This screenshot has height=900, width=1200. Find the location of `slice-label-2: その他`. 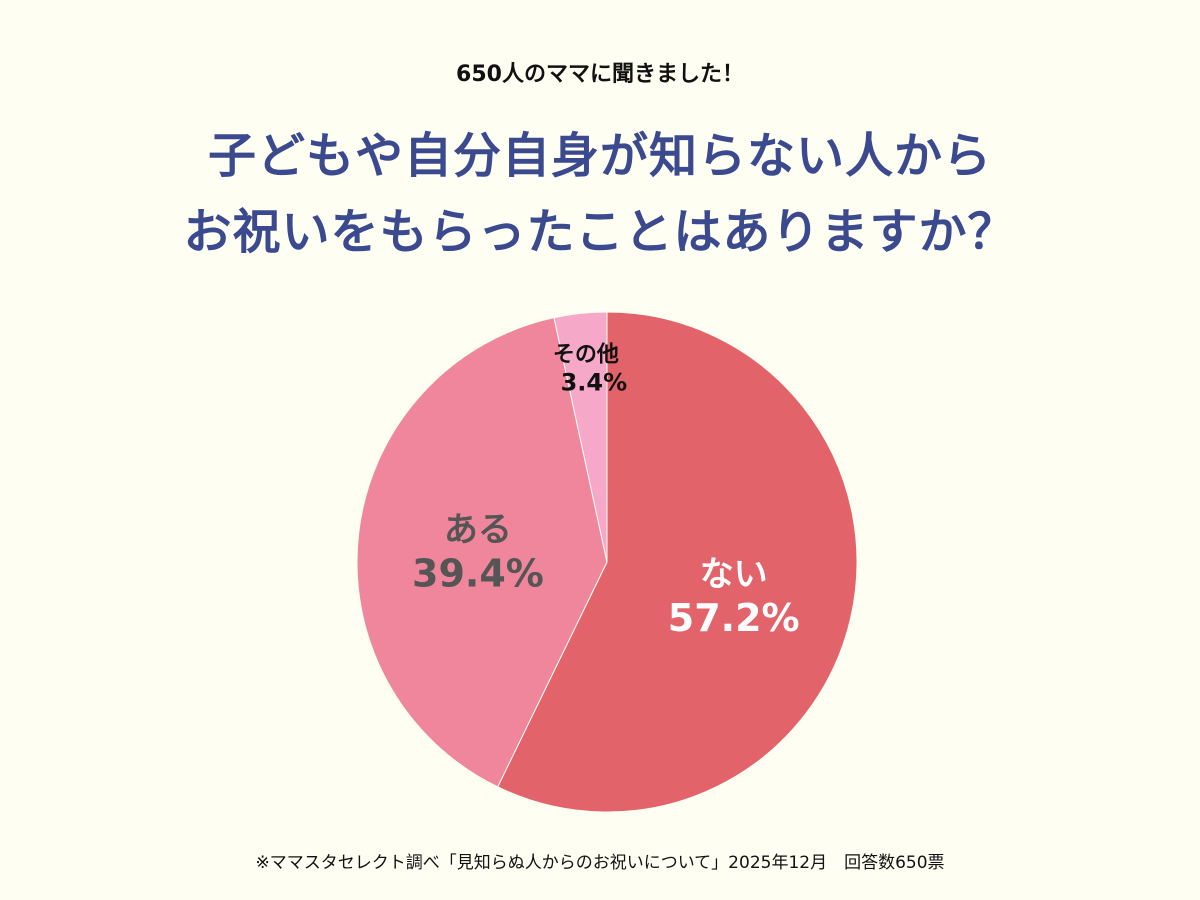

slice-label-2: その他 is located at coordinates (586, 355).